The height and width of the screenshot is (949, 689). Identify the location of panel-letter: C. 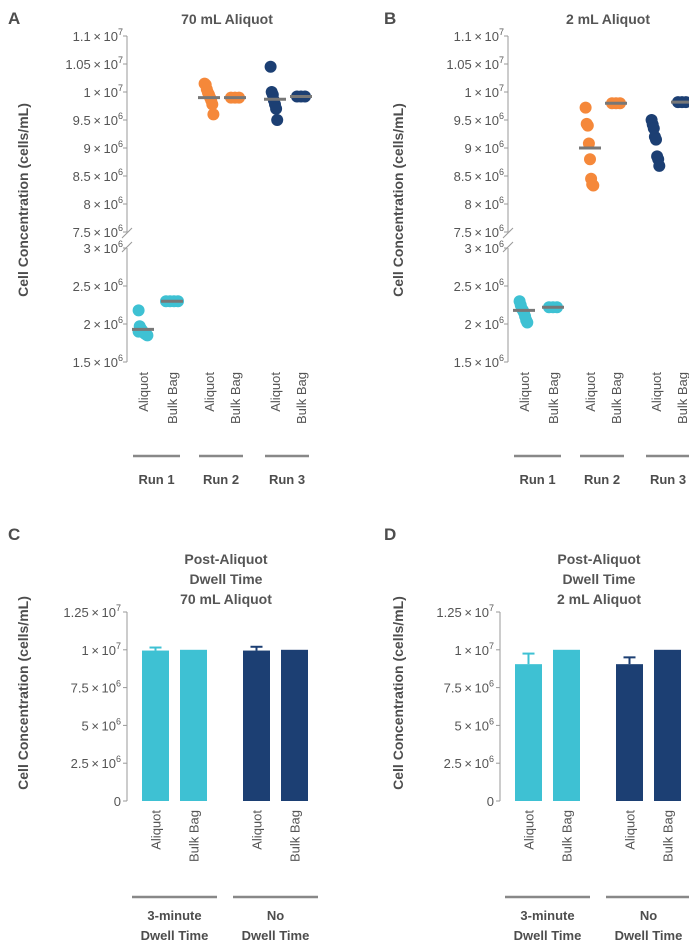
(14, 534).